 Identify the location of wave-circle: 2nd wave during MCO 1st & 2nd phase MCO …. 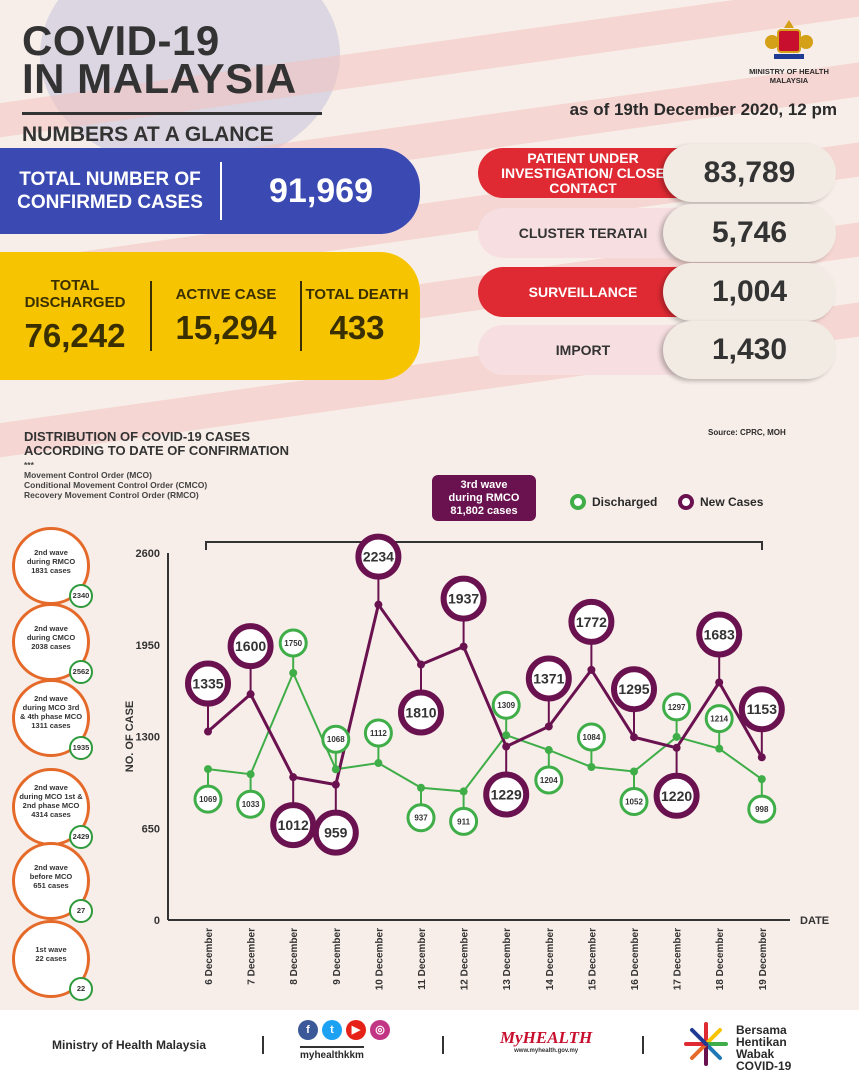
(52, 808).